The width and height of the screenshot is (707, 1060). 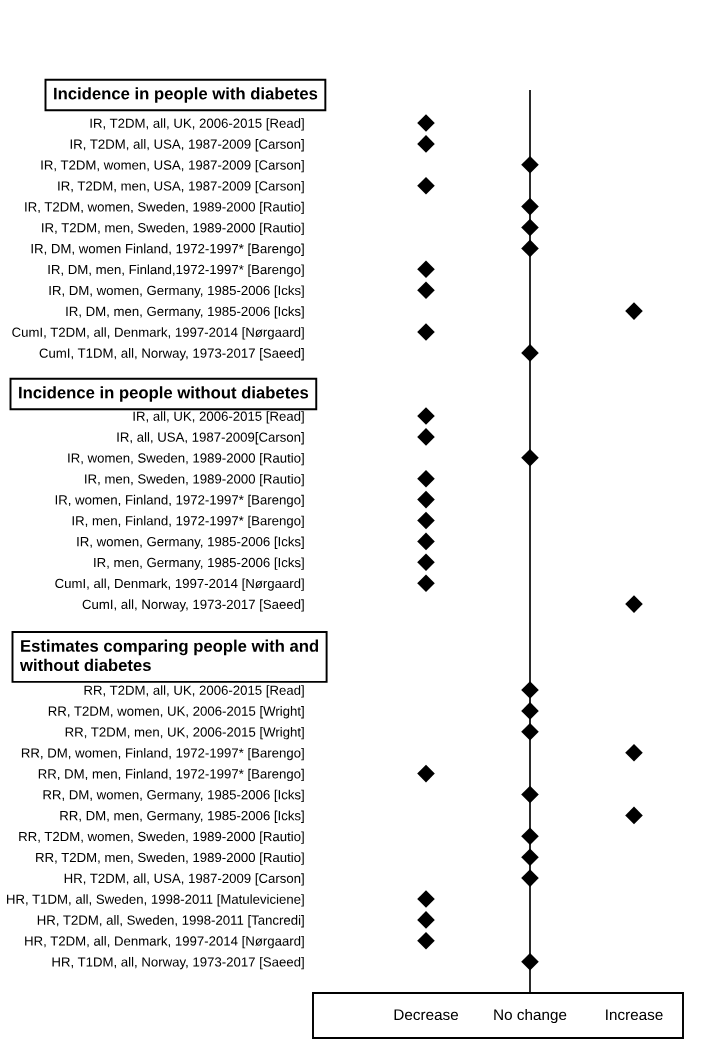 What do you see at coordinates (193, 605) in the screenshot?
I see `y-tick-label: CumI, all, Norway, 1973-2017 [Saeed]` at bounding box center [193, 605].